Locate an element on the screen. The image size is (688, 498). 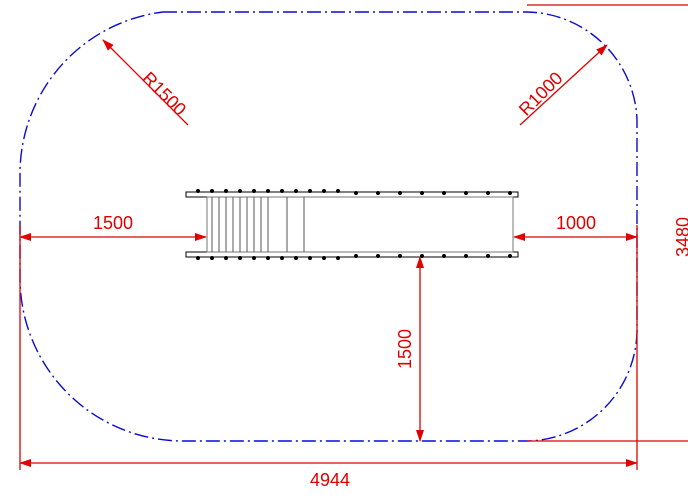
radius-label-left: R1500 is located at coordinates (164, 94).